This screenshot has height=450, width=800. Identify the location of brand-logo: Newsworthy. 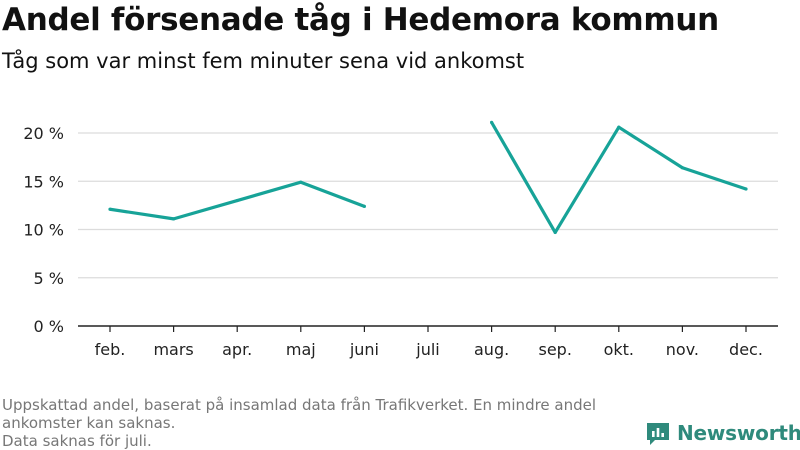
(722, 433).